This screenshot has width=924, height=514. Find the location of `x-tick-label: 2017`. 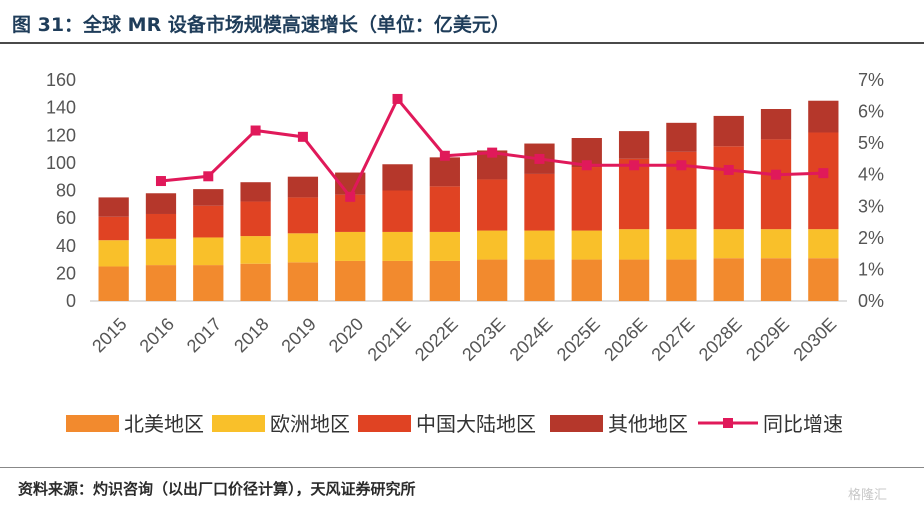

x-tick-label: 2017 is located at coordinates (204, 335).